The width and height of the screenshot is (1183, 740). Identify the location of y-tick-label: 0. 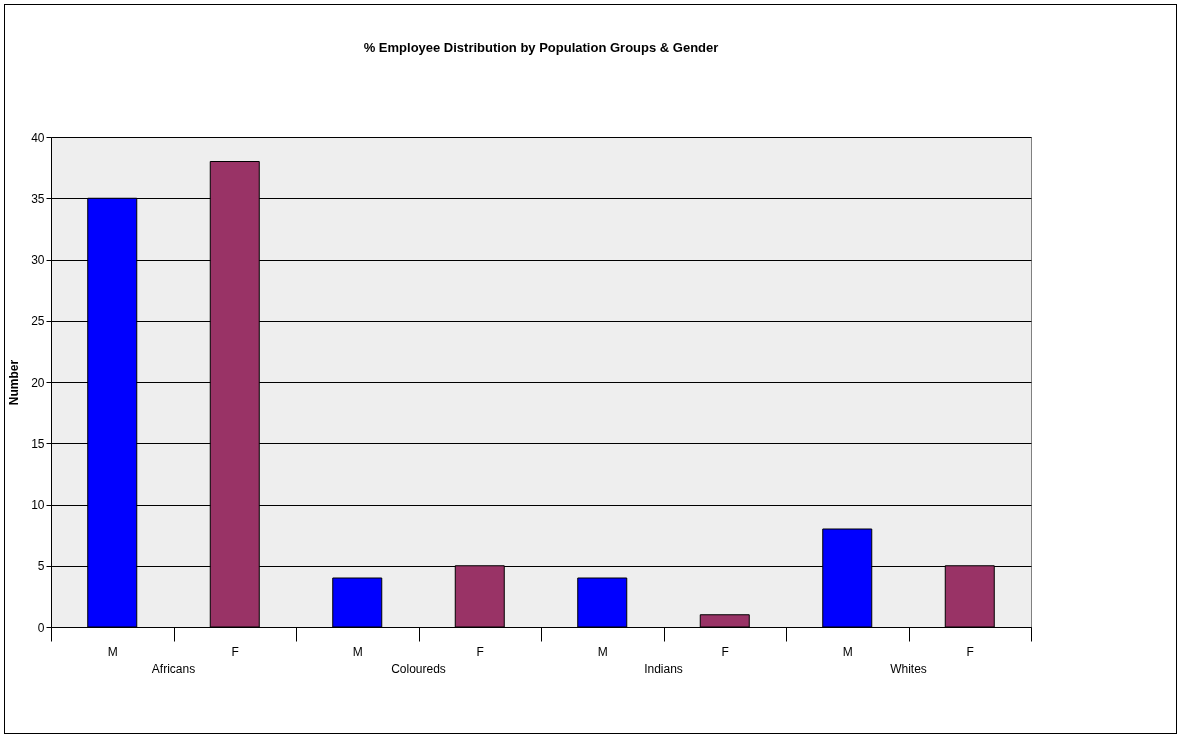
(41, 627).